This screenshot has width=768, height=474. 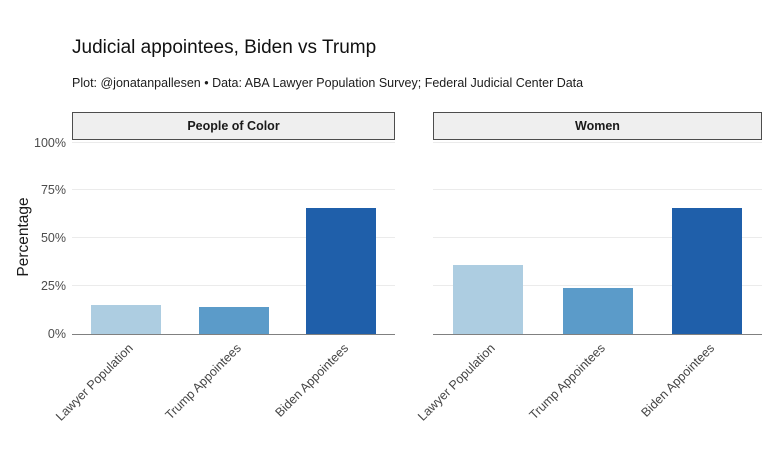 I want to click on y-axis-tick: 0%, so click(x=56, y=334).